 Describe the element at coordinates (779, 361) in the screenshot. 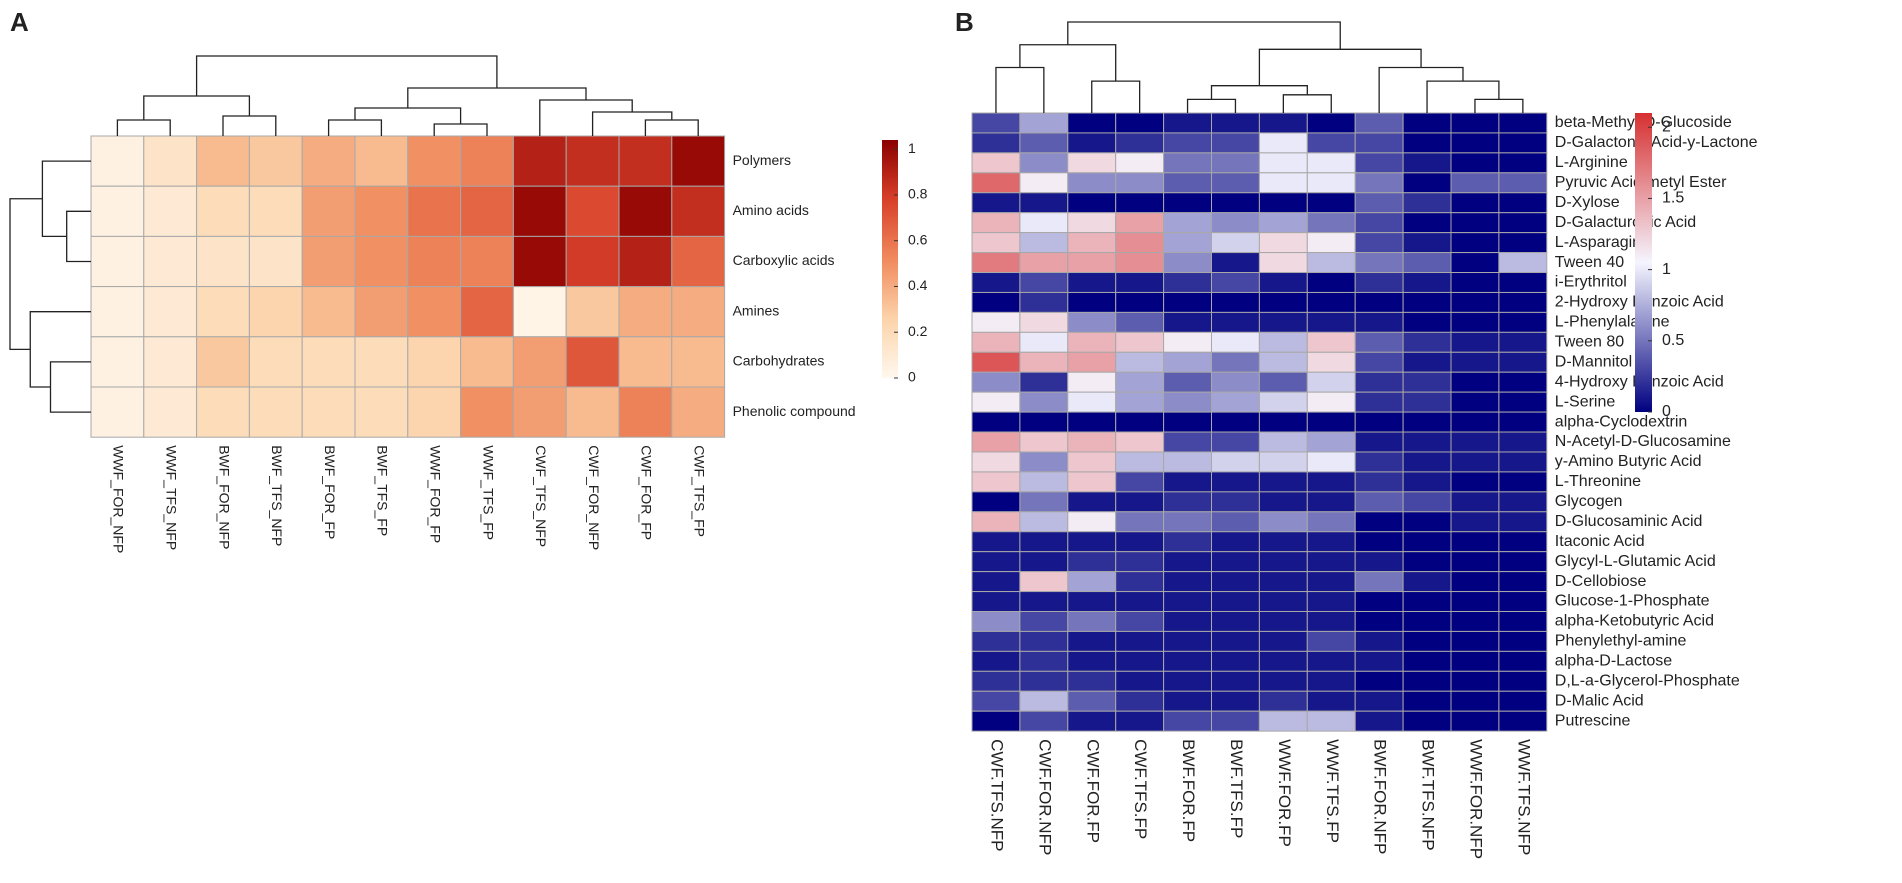

I see `row-label: Carbohydrates` at that location.